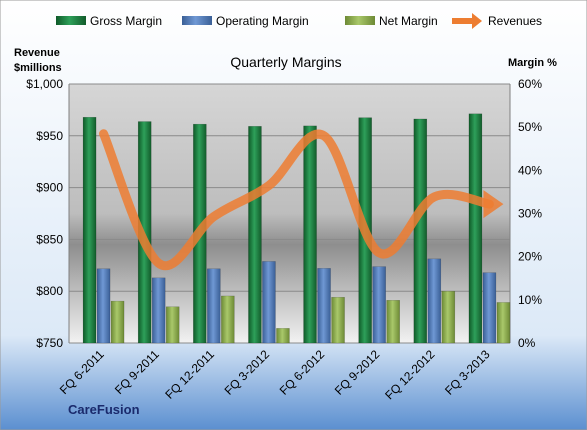 This screenshot has width=587, height=430. What do you see at coordinates (530, 127) in the screenshot?
I see `right-tick-label: 50%` at bounding box center [530, 127].